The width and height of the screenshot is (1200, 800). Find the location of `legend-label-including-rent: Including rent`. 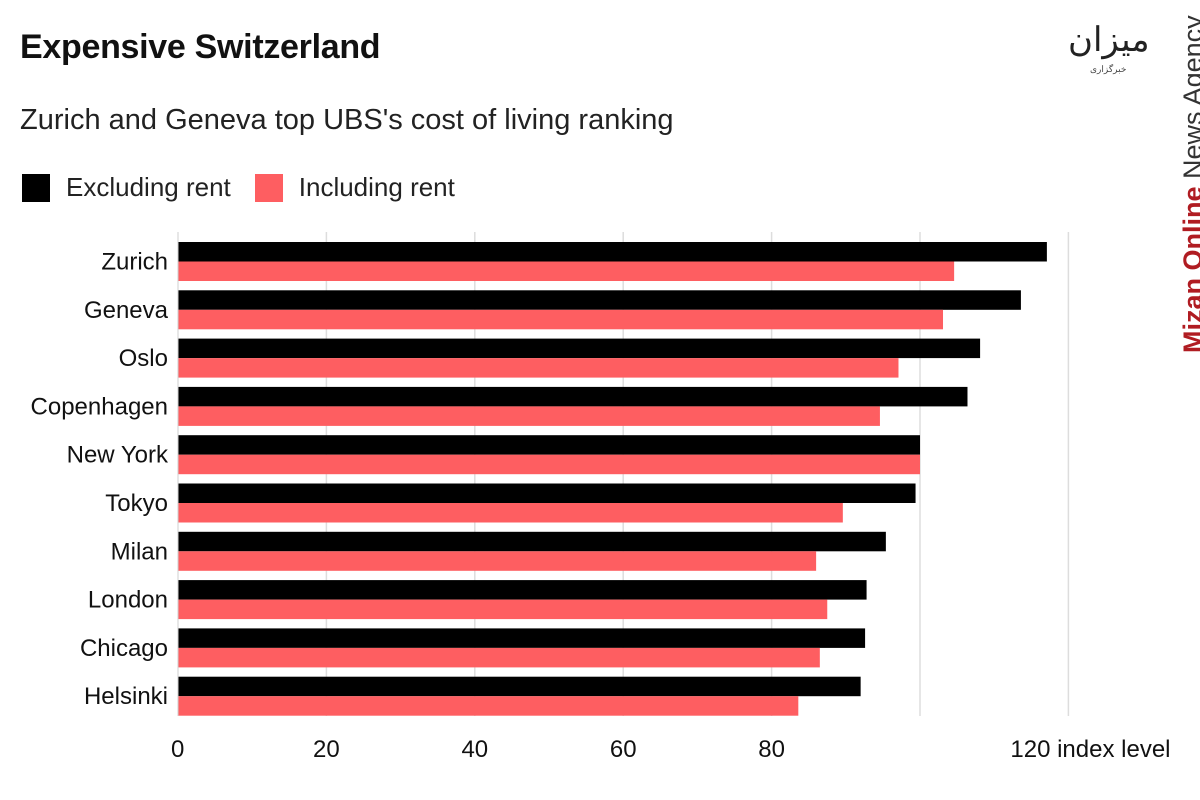

legend-label-including-rent: Including rent is located at coordinates (376, 187).